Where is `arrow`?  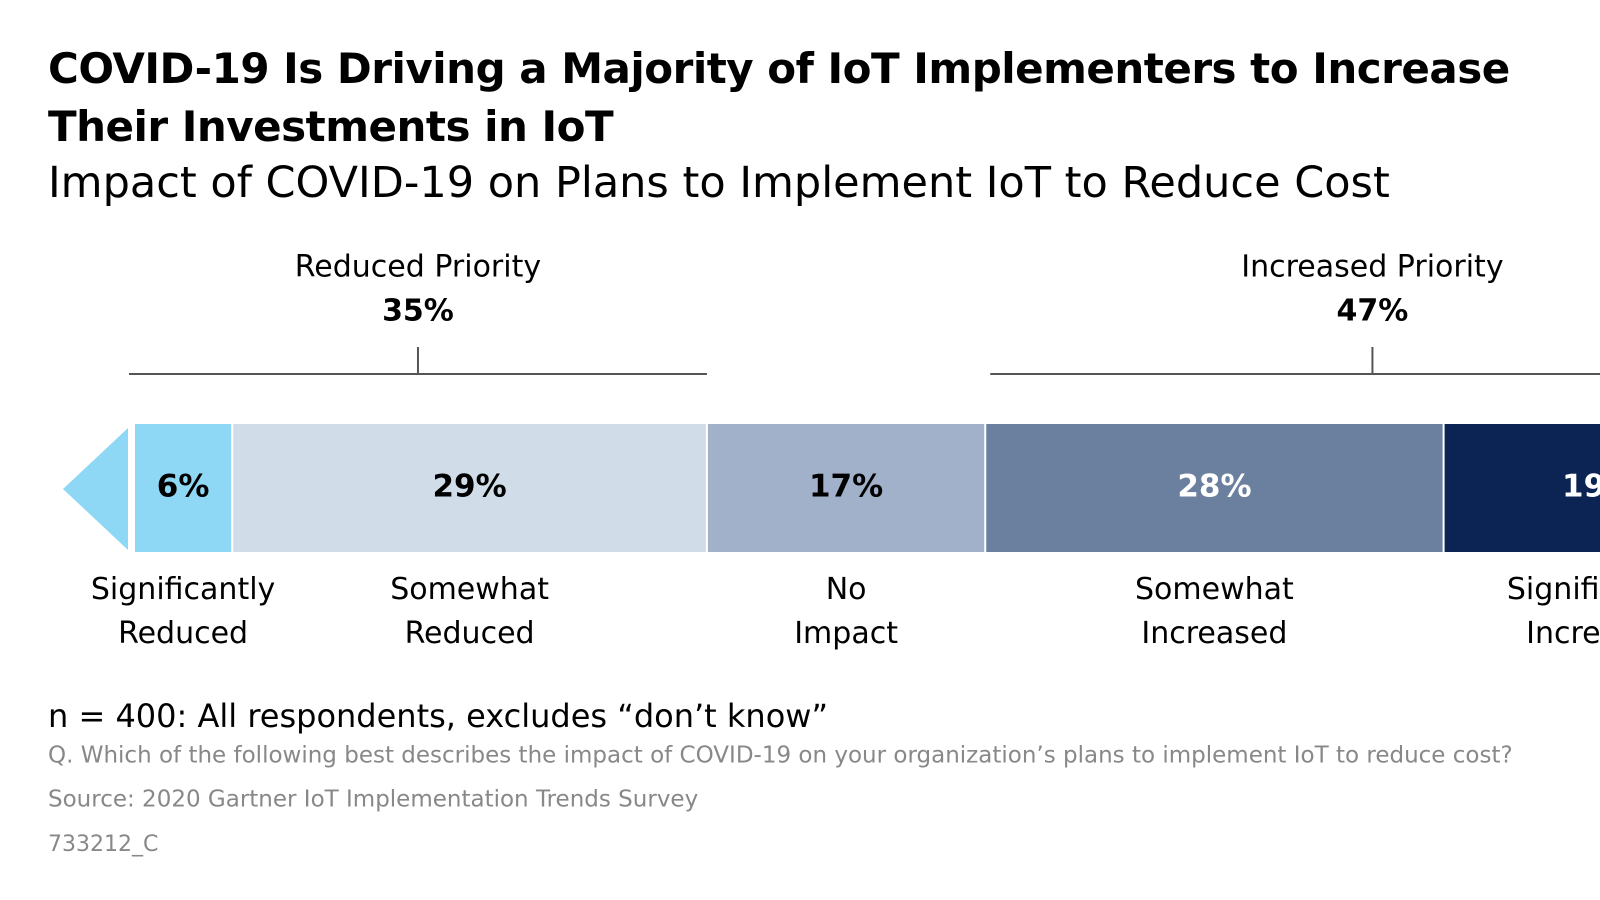
arrow is located at coordinates (95, 489).